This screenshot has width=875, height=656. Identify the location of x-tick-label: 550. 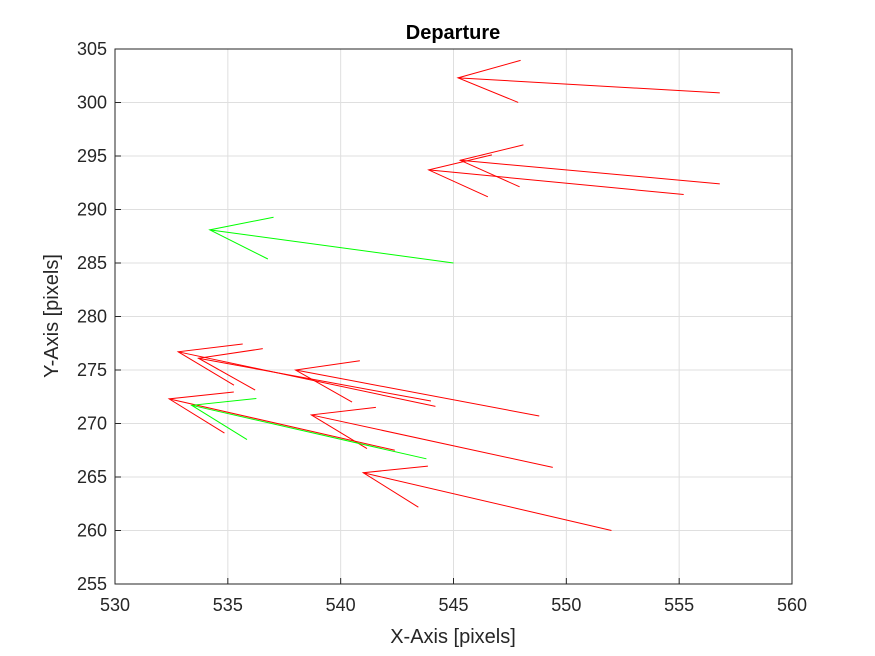
(566, 605).